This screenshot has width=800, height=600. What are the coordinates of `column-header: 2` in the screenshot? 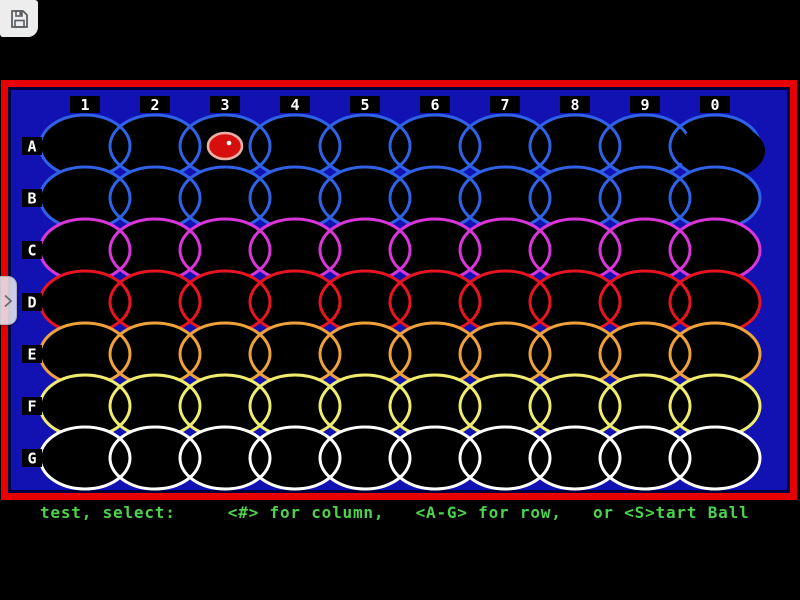 It's located at (154, 105).